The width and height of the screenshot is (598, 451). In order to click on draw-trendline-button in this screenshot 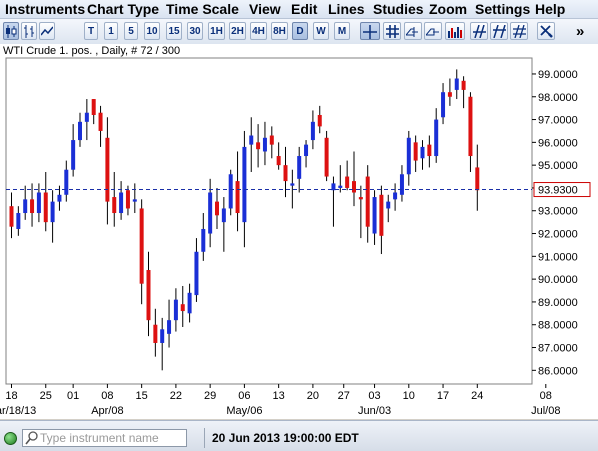, I will do `click(479, 31)`.